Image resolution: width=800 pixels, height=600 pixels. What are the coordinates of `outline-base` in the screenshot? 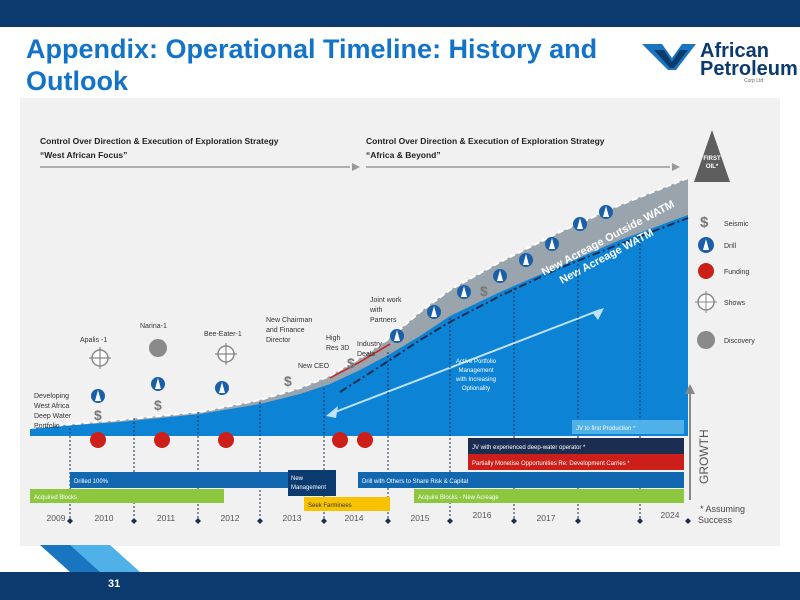 It's located at (360, 361).